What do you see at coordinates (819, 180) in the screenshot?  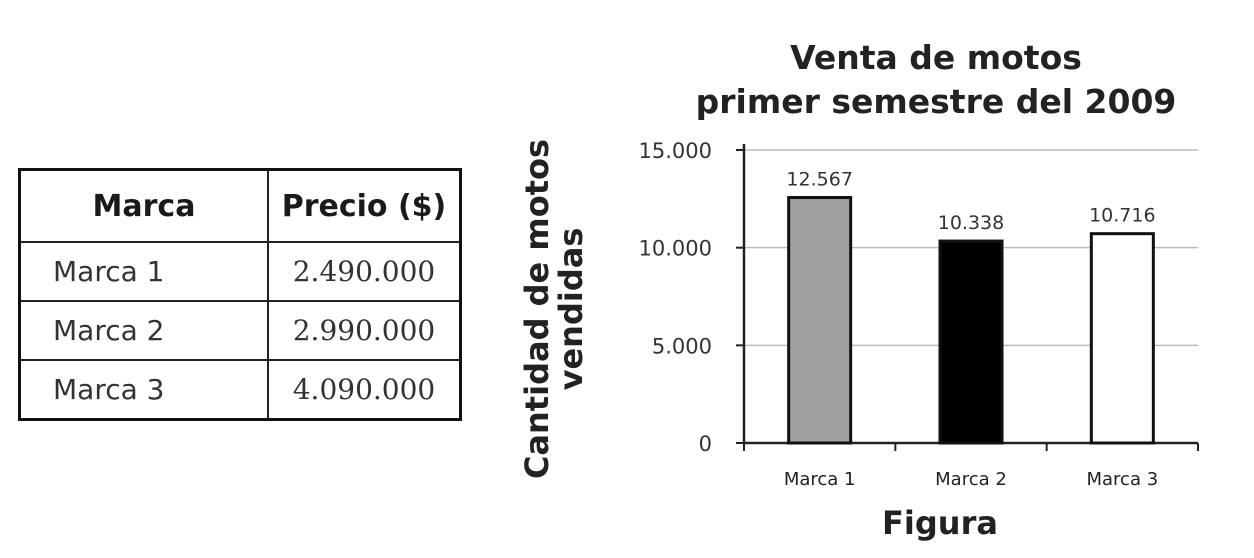 I see `data-label: 12.567` at bounding box center [819, 180].